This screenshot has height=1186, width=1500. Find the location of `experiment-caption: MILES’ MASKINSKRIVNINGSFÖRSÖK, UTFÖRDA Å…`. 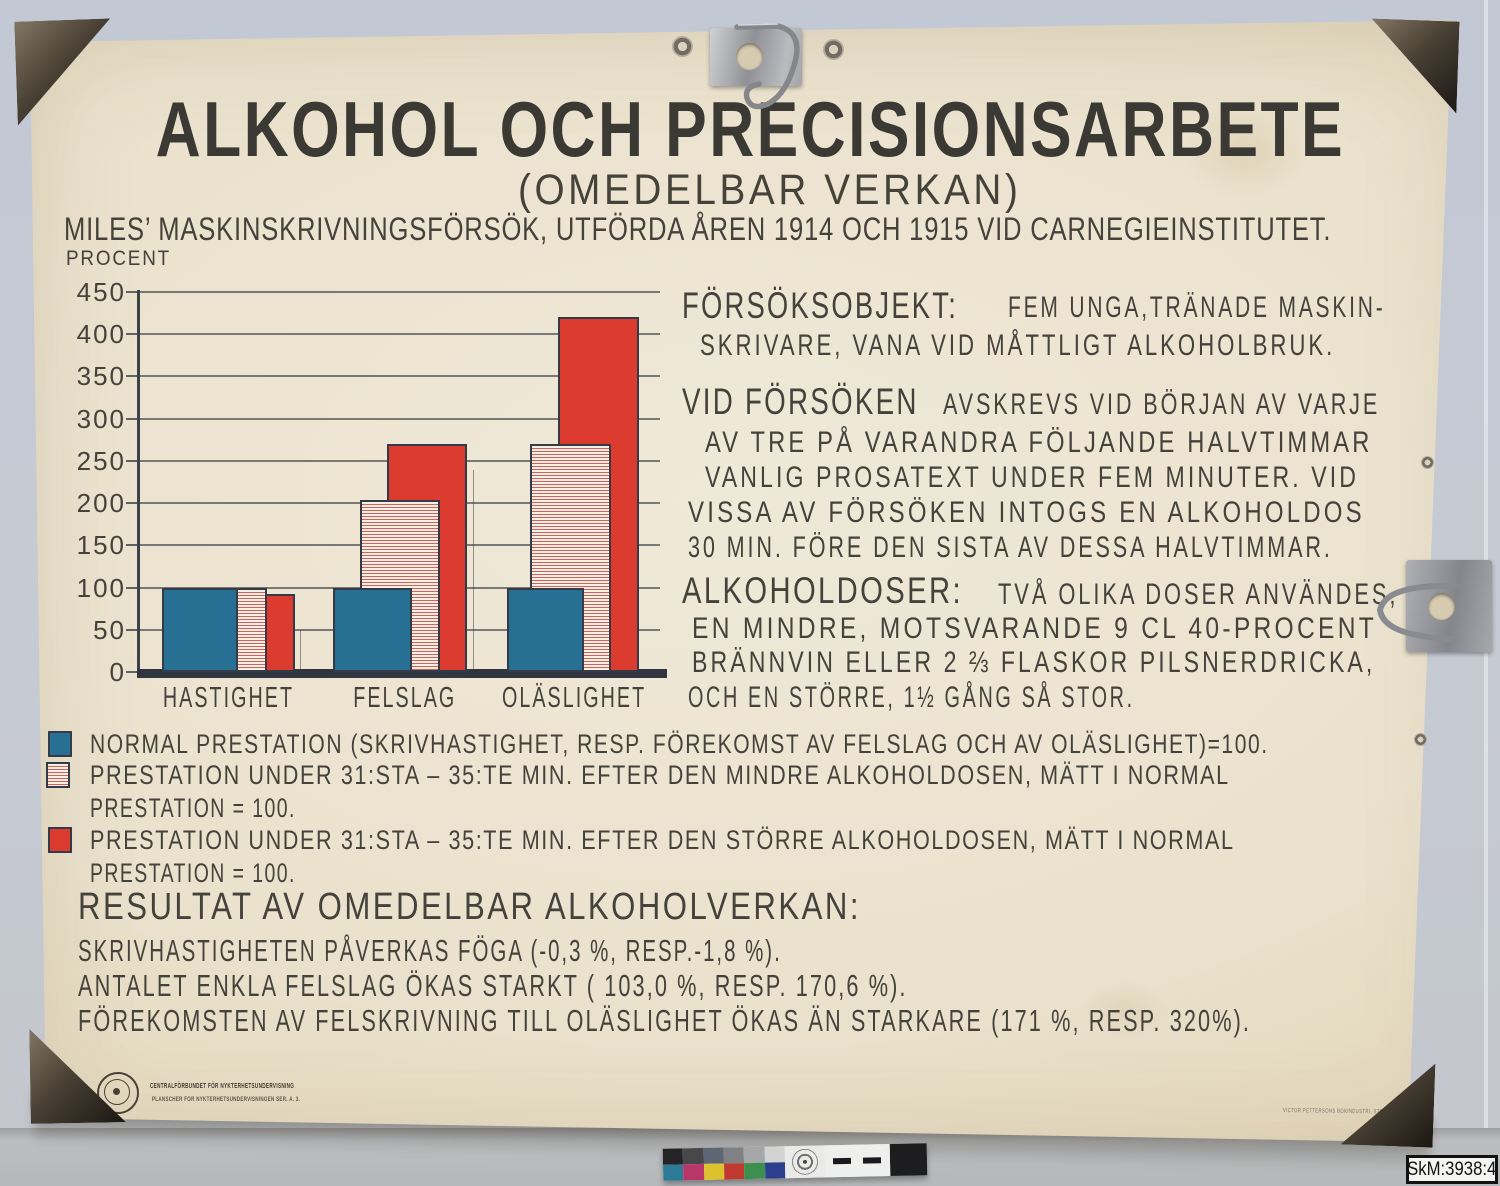

experiment-caption: MILES’ MASKINSKRIVNINGSFÖRSÖK, UTFÖRDA Å… is located at coordinates (698, 229).